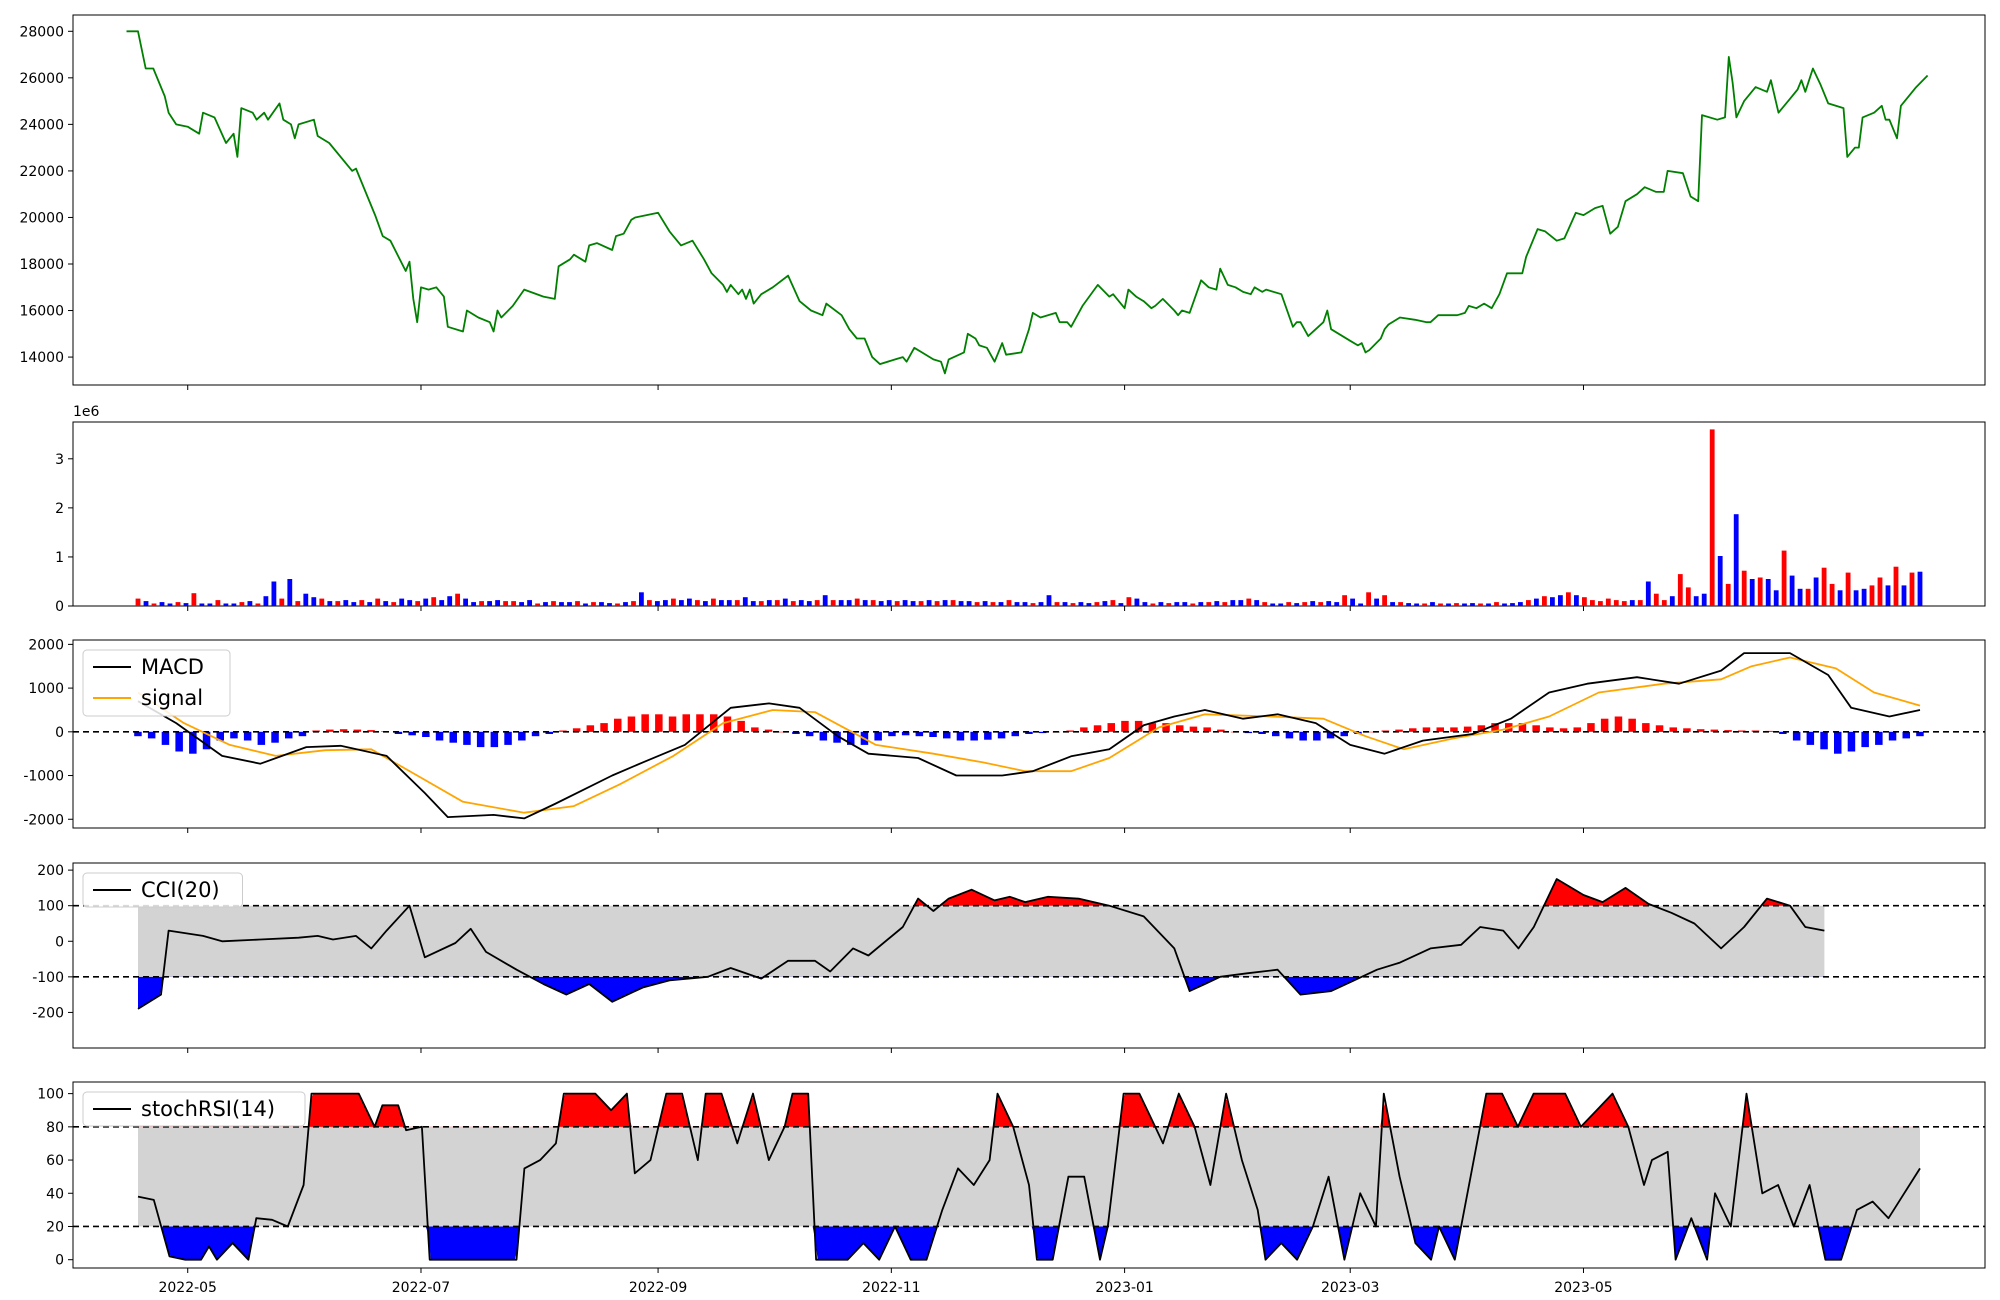 This screenshot has height=1300, width=2000. What do you see at coordinates (50, 1095) in the screenshot?
I see `y-tick-label: 100` at bounding box center [50, 1095].